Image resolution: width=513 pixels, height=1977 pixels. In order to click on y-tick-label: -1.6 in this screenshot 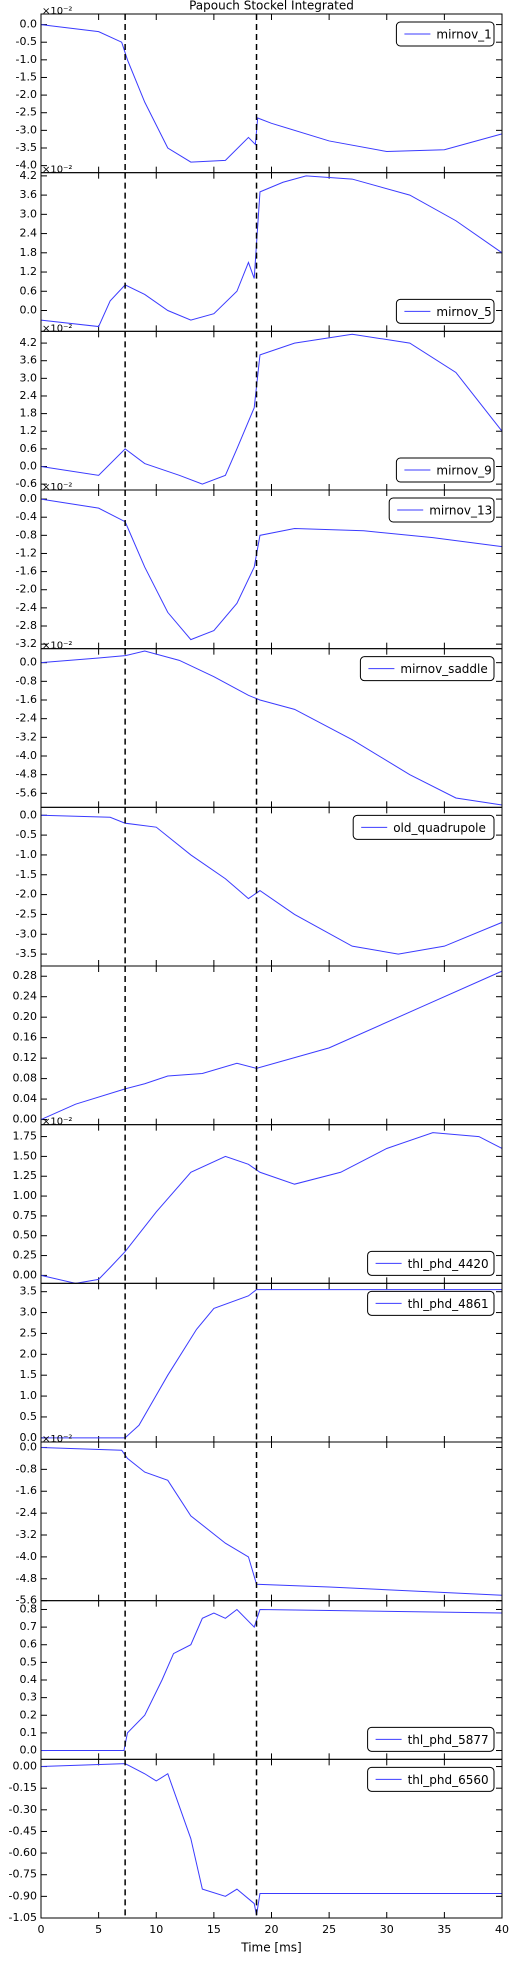, I will do `click(26, 571)`.